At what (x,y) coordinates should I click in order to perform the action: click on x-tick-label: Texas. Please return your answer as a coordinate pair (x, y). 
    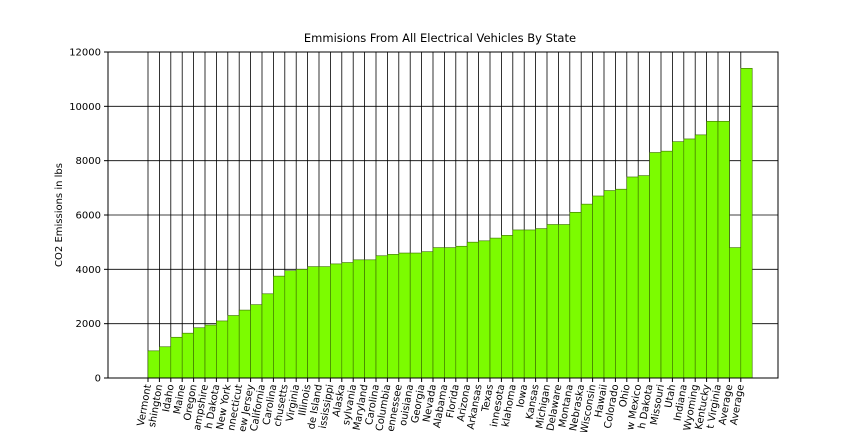
    Looking at the image, I should click on (488, 399).